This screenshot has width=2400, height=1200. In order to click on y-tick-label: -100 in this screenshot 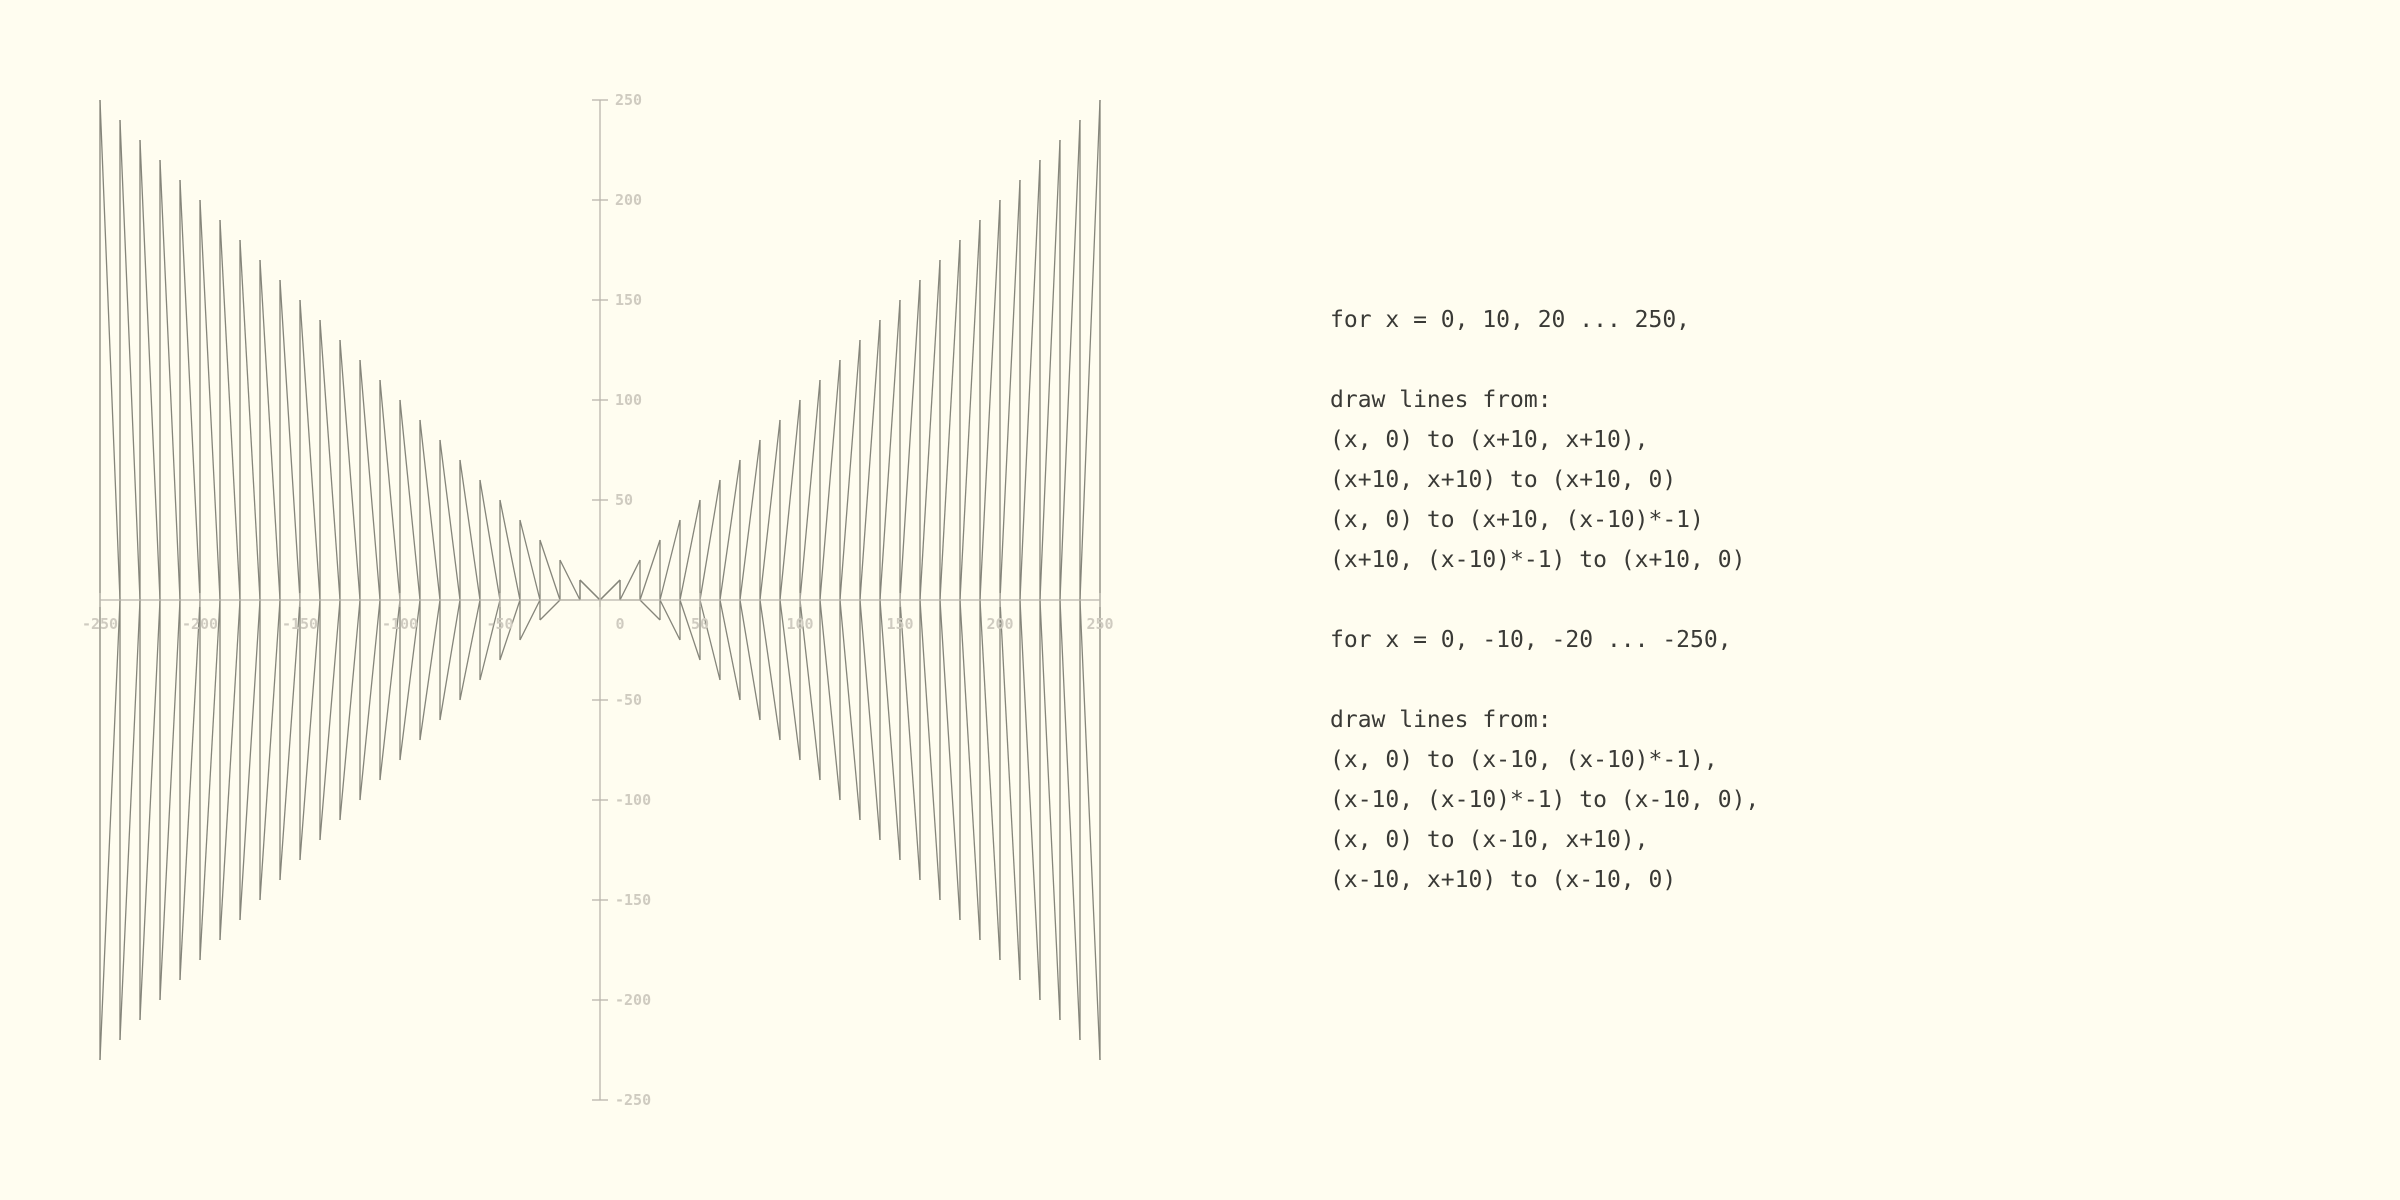, I will do `click(633, 800)`.